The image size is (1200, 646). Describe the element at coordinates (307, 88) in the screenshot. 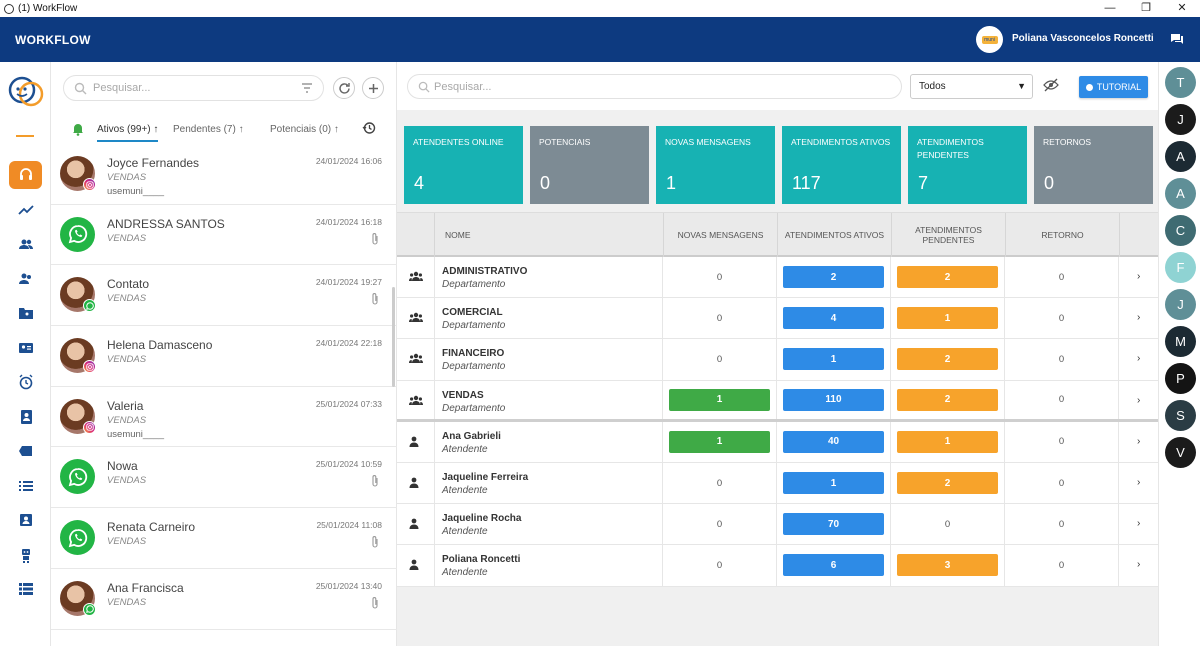

I see `filter-icon` at that location.